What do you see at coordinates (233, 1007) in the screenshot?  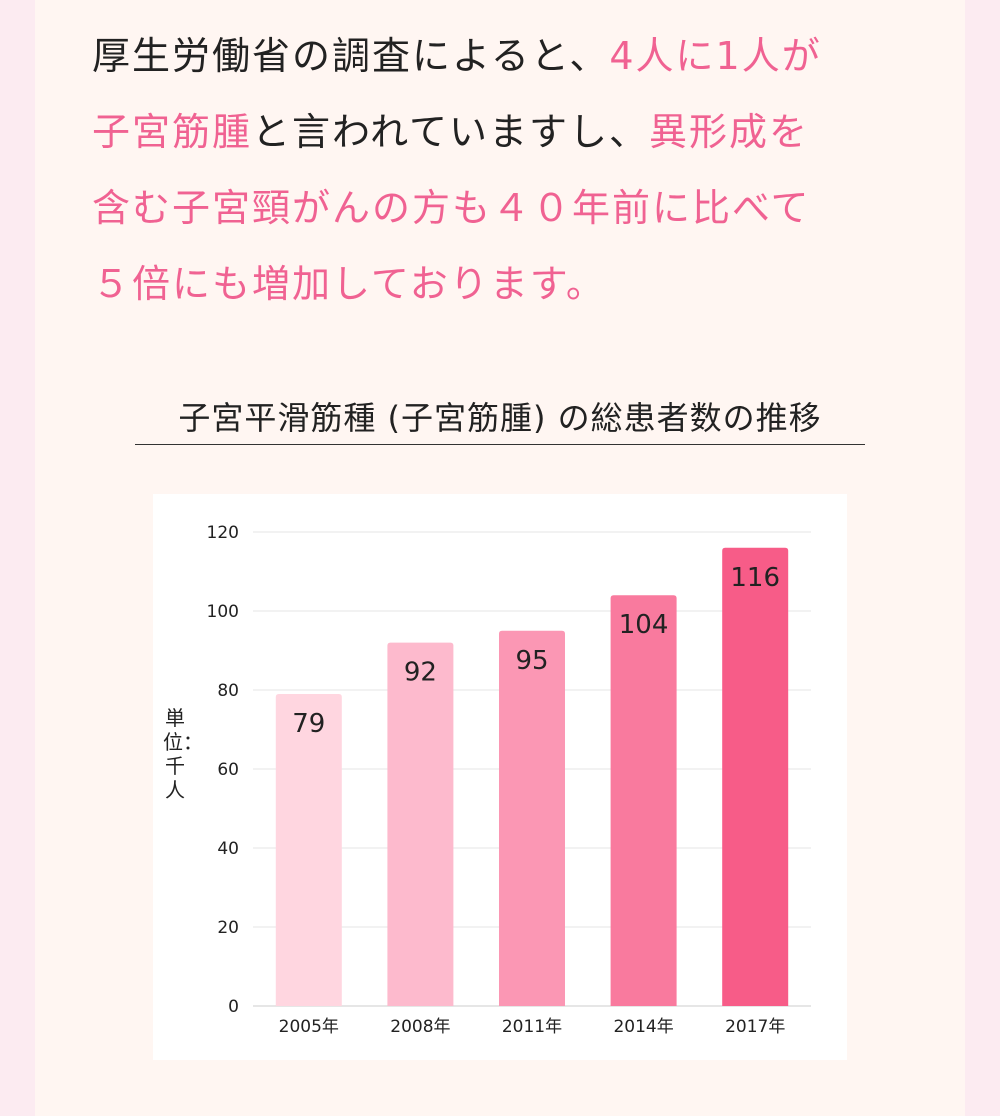 I see `y-tick-label: 0` at bounding box center [233, 1007].